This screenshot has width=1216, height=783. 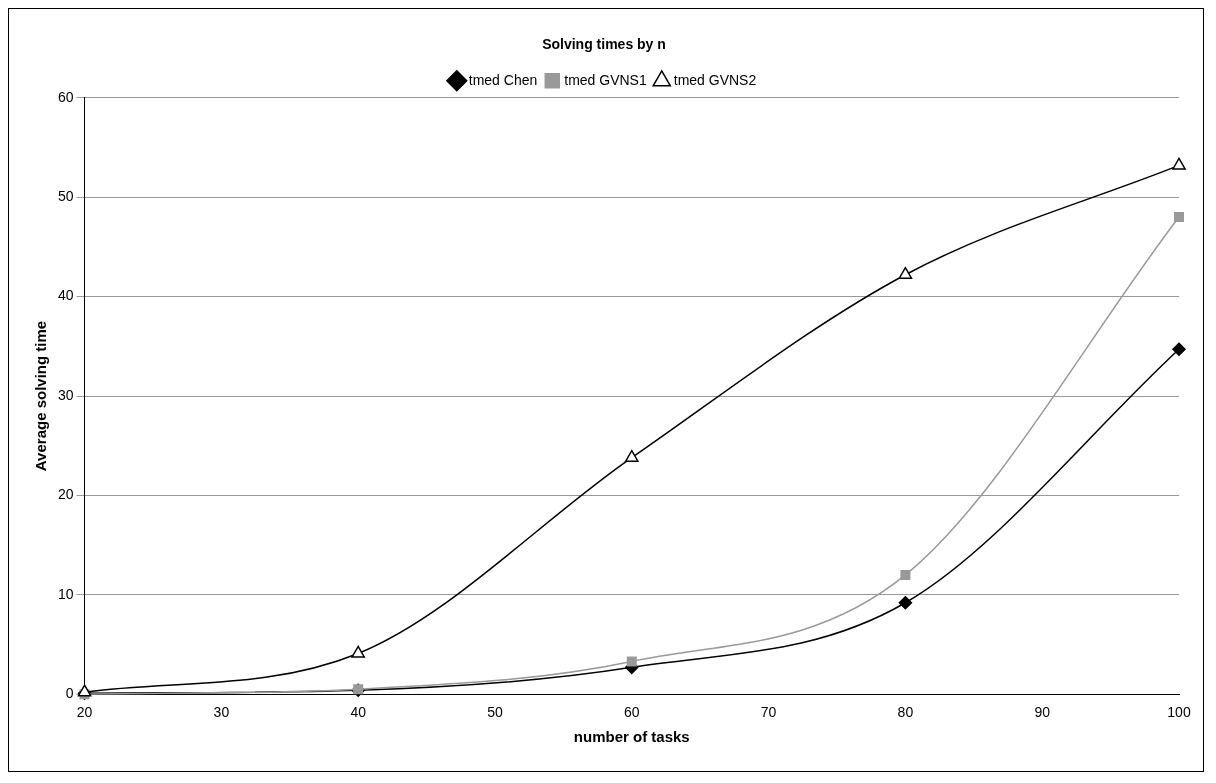 What do you see at coordinates (65, 394) in the screenshot?
I see `y-tick-label: 30` at bounding box center [65, 394].